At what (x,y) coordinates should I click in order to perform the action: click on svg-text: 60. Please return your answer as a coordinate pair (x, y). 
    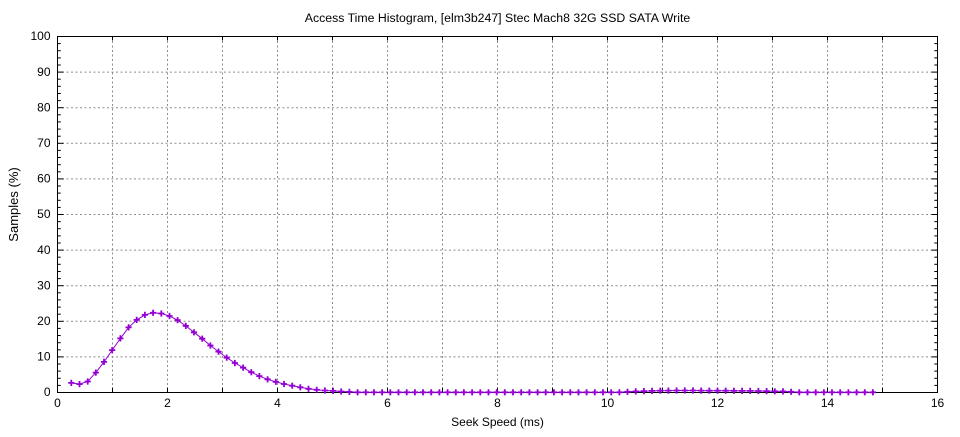
    Looking at the image, I should click on (44, 179).